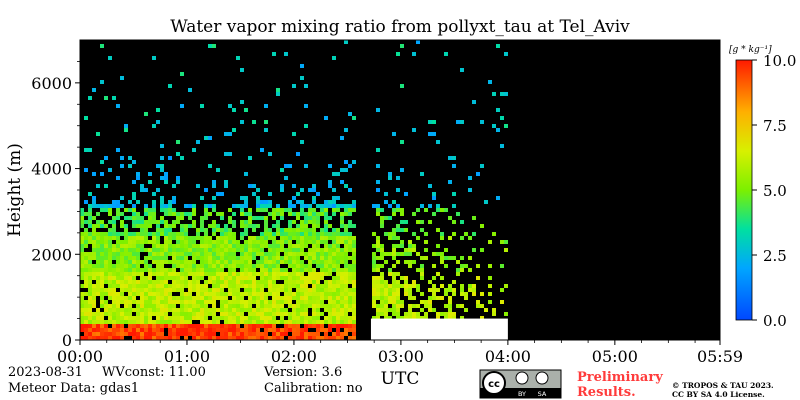 Image resolution: width=800 pixels, height=400 pixels. What do you see at coordinates (73, 388) in the screenshot?
I see `footer-meteor-data: Meteor Data: gdas1` at bounding box center [73, 388].